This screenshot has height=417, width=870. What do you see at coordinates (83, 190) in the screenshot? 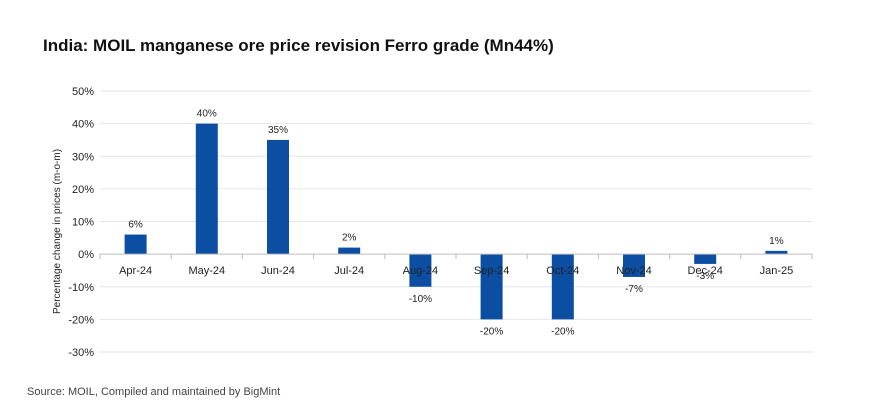
I see `y-tick-label: 20%` at bounding box center [83, 190].